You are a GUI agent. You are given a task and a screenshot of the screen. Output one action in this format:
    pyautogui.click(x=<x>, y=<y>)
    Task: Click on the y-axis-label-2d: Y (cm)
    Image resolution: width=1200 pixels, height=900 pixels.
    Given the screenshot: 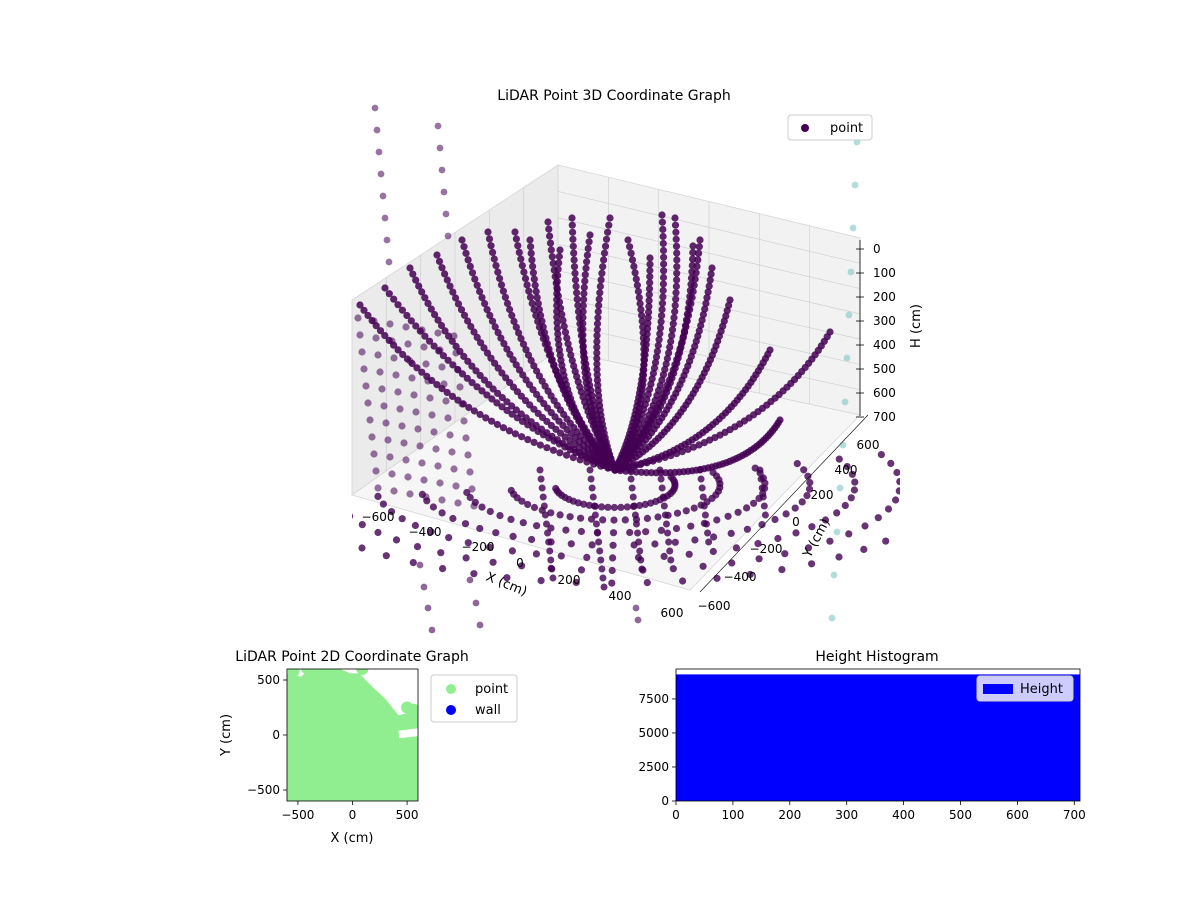 What is the action you would take?
    pyautogui.click(x=226, y=735)
    